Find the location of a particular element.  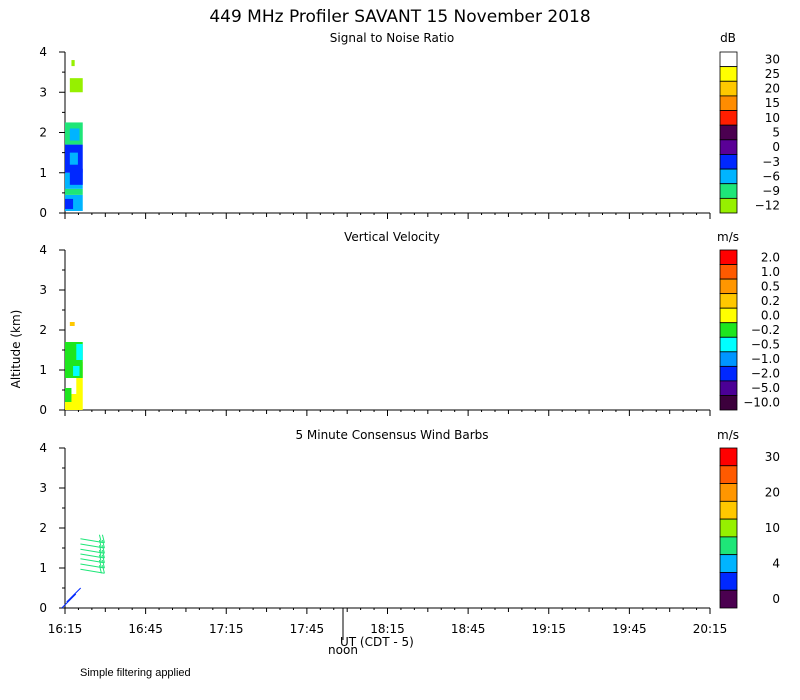

colorbar-unit: m/s is located at coordinates (728, 435).